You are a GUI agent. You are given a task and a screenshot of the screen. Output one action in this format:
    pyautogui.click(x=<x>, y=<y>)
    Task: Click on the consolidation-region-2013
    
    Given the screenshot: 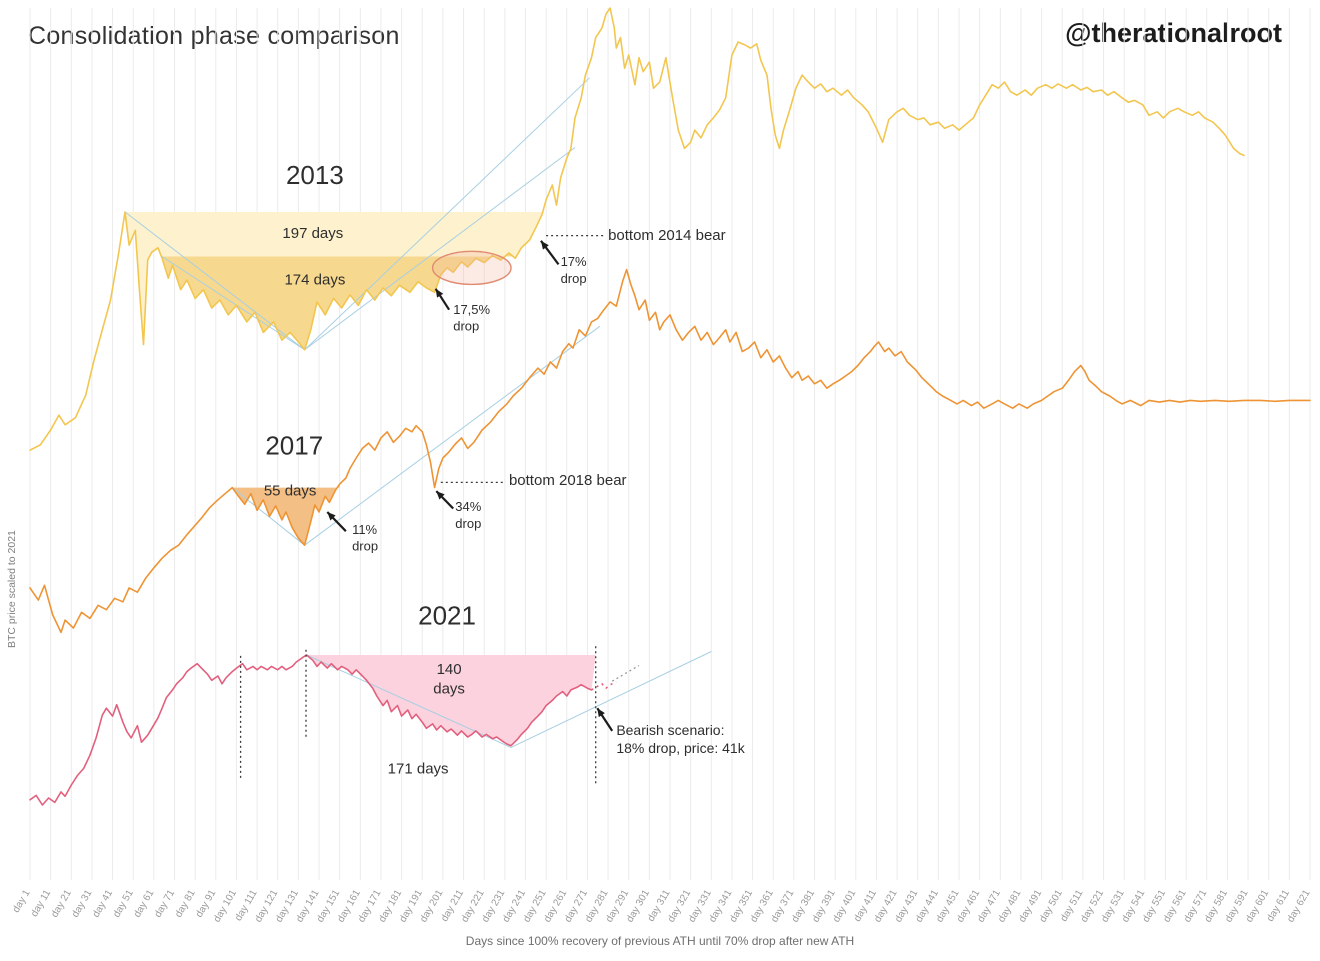 What is the action you would take?
    pyautogui.click(x=339, y=301)
    